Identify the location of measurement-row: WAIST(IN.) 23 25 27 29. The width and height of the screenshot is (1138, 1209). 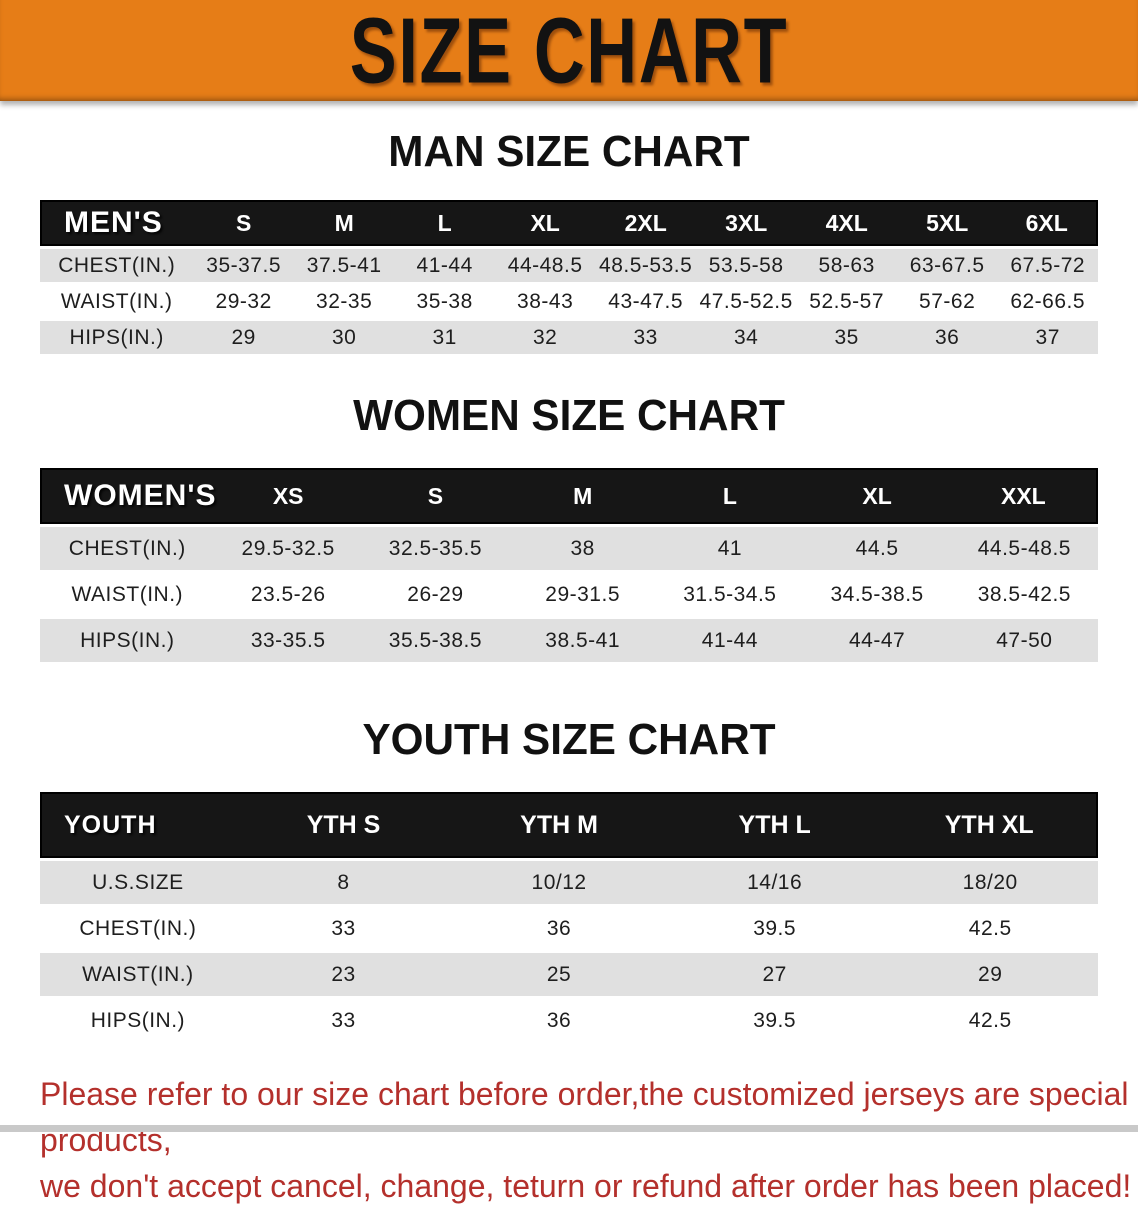
(569, 974).